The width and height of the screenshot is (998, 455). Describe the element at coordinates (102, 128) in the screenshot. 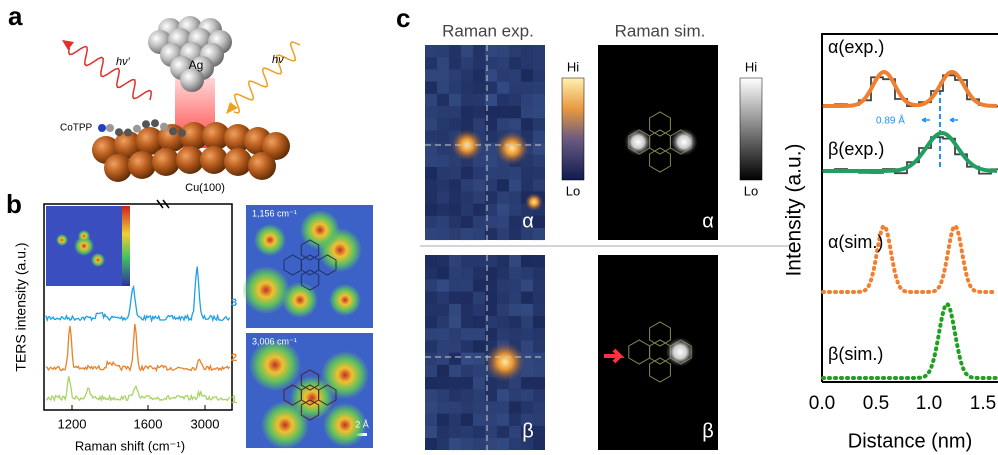

I see `co-atom` at that location.